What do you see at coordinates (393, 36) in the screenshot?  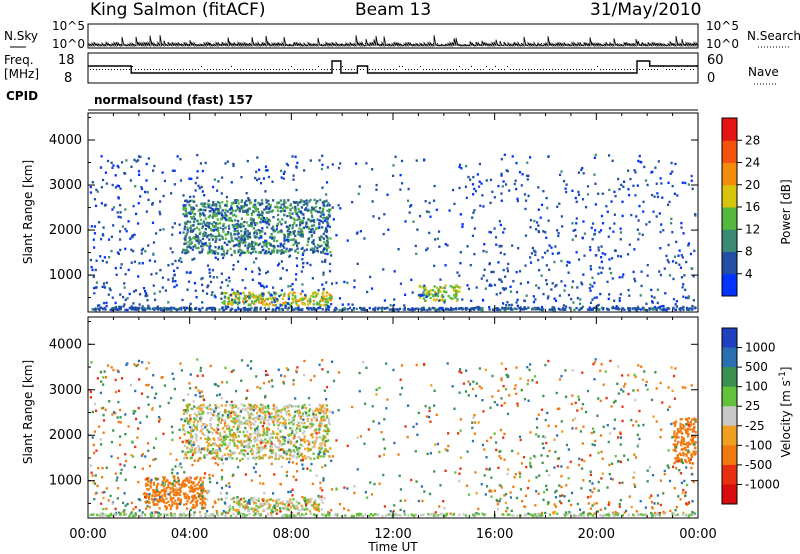 I see `noise-panel-frame` at bounding box center [393, 36].